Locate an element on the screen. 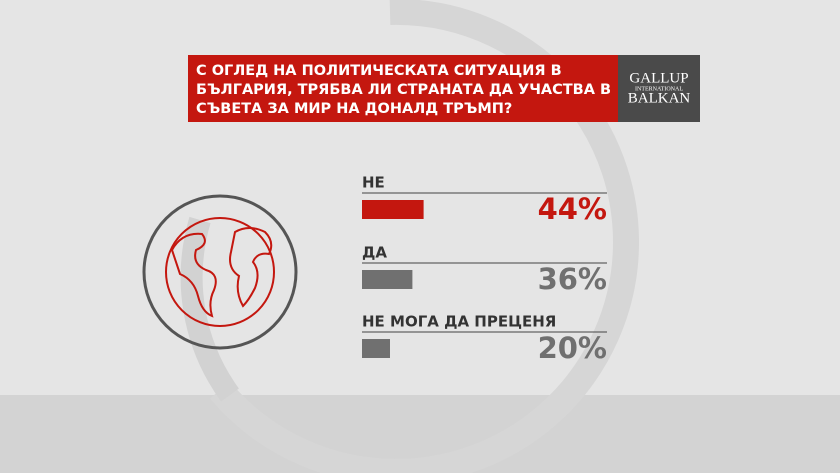  title-line: СЪВЕТА ЗА МИР НА ДОНАЛД ТРЪМП? is located at coordinates (354, 109).